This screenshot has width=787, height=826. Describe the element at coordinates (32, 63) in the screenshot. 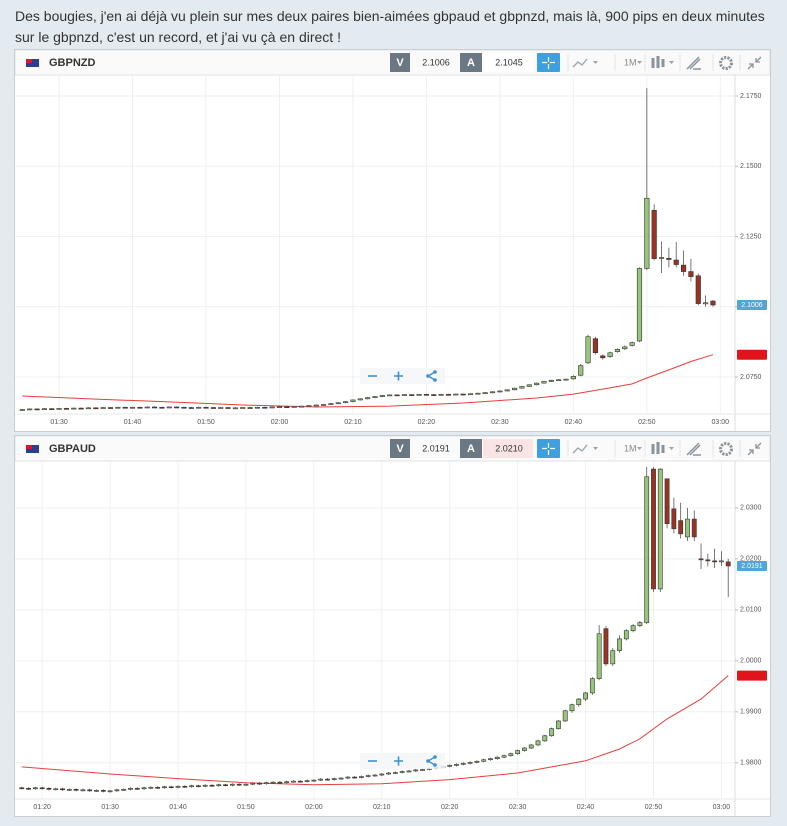

I see `flag-icon` at that location.